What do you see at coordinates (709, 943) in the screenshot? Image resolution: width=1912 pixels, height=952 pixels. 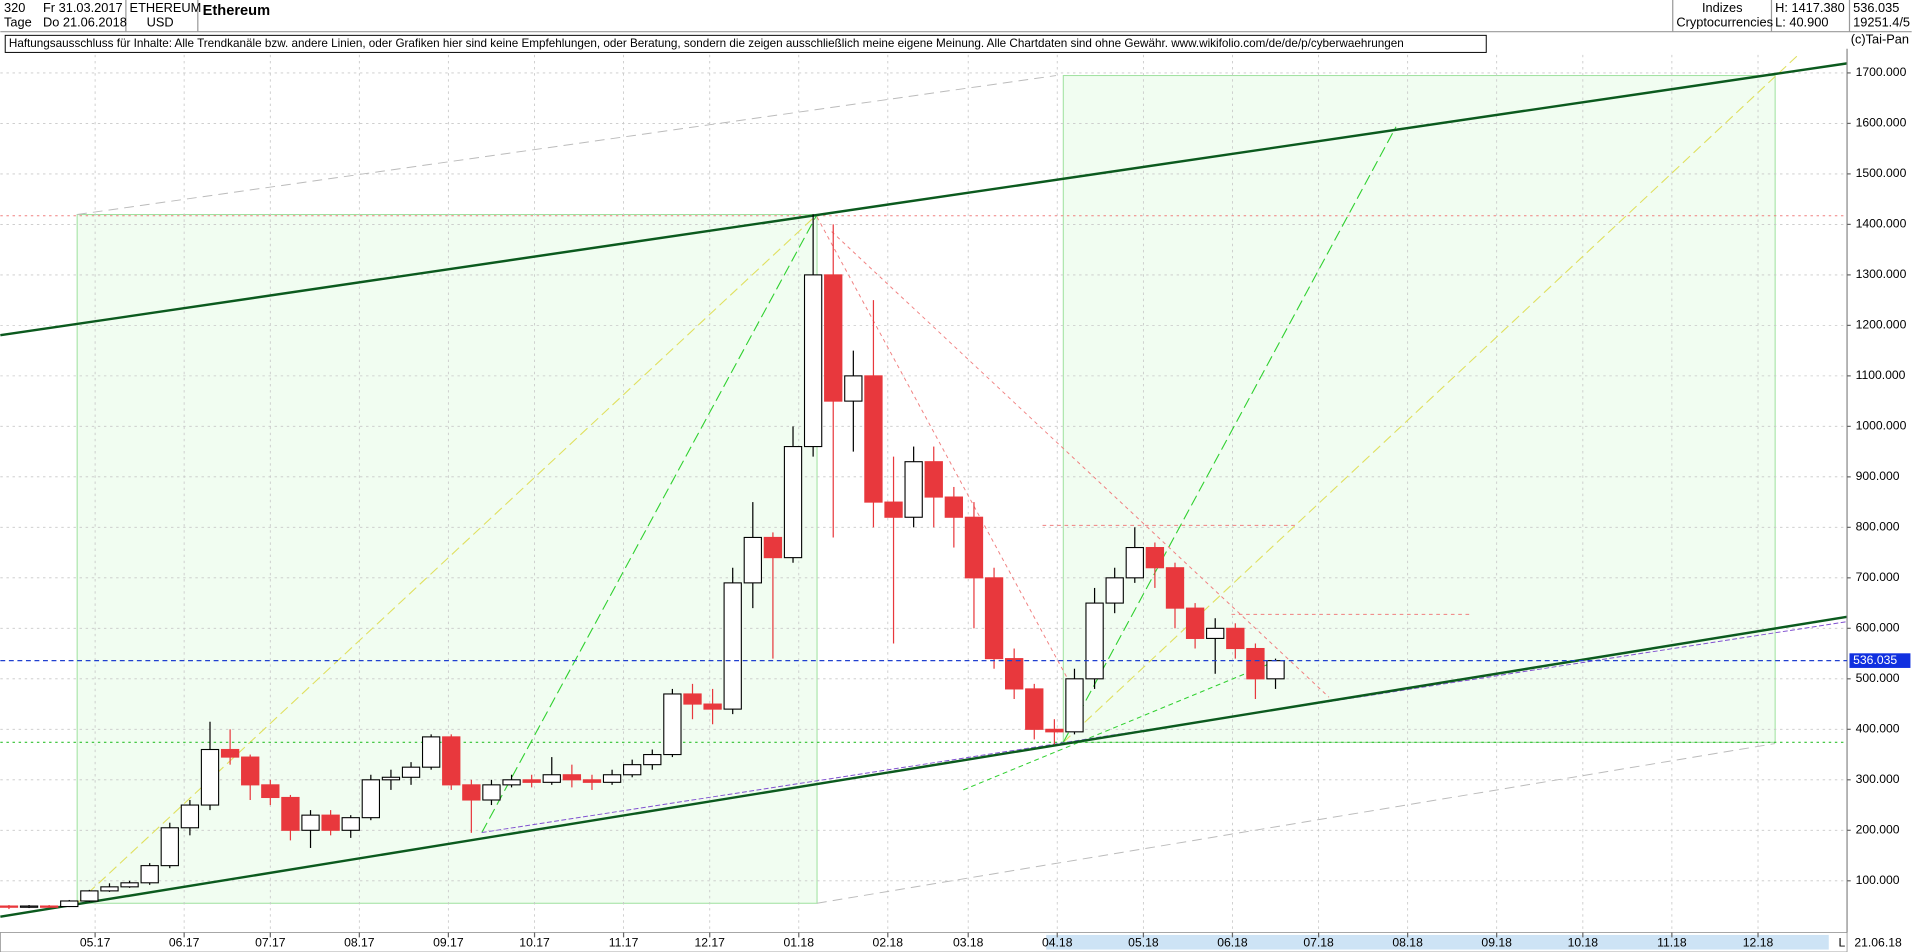 I see `x-tick-label: 12.17` at bounding box center [709, 943].